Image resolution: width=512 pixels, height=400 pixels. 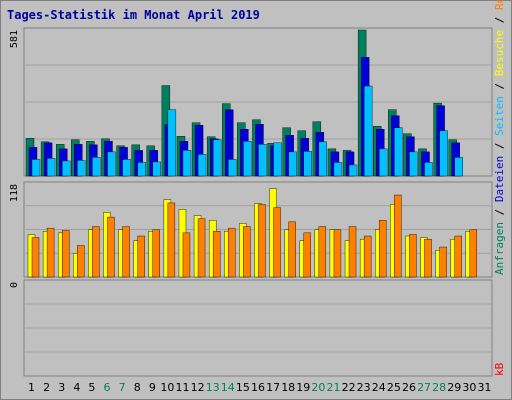 What do you see at coordinates (152, 387) in the screenshot?
I see `x-tick-label: 9` at bounding box center [152, 387].